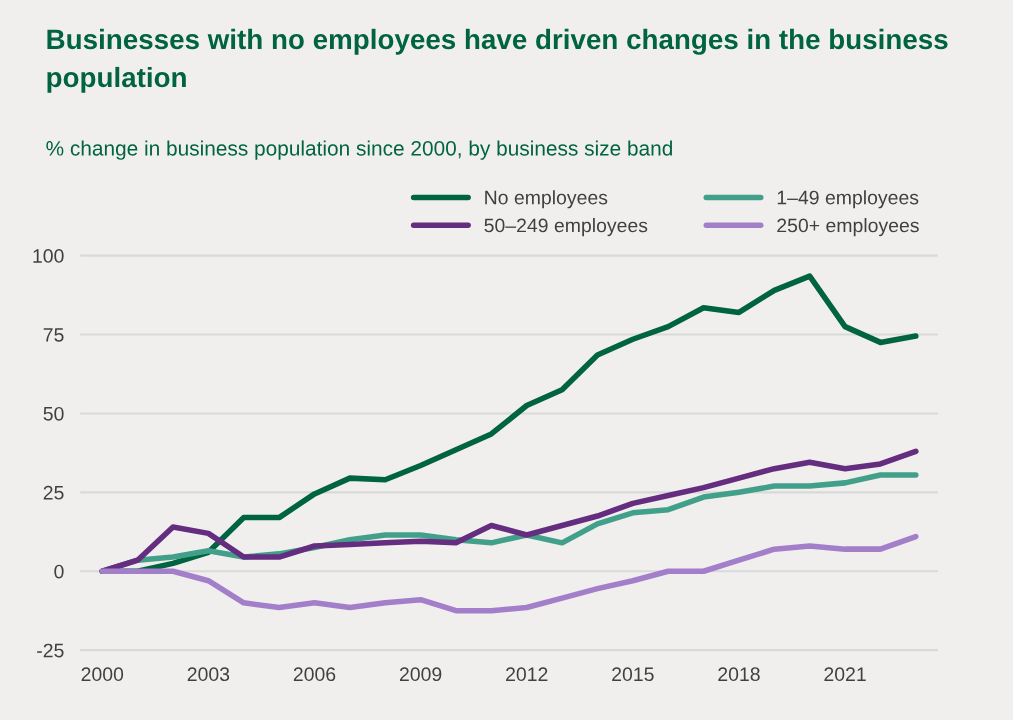  What do you see at coordinates (848, 227) in the screenshot?
I see `legend-label: 250+ employees` at bounding box center [848, 227].